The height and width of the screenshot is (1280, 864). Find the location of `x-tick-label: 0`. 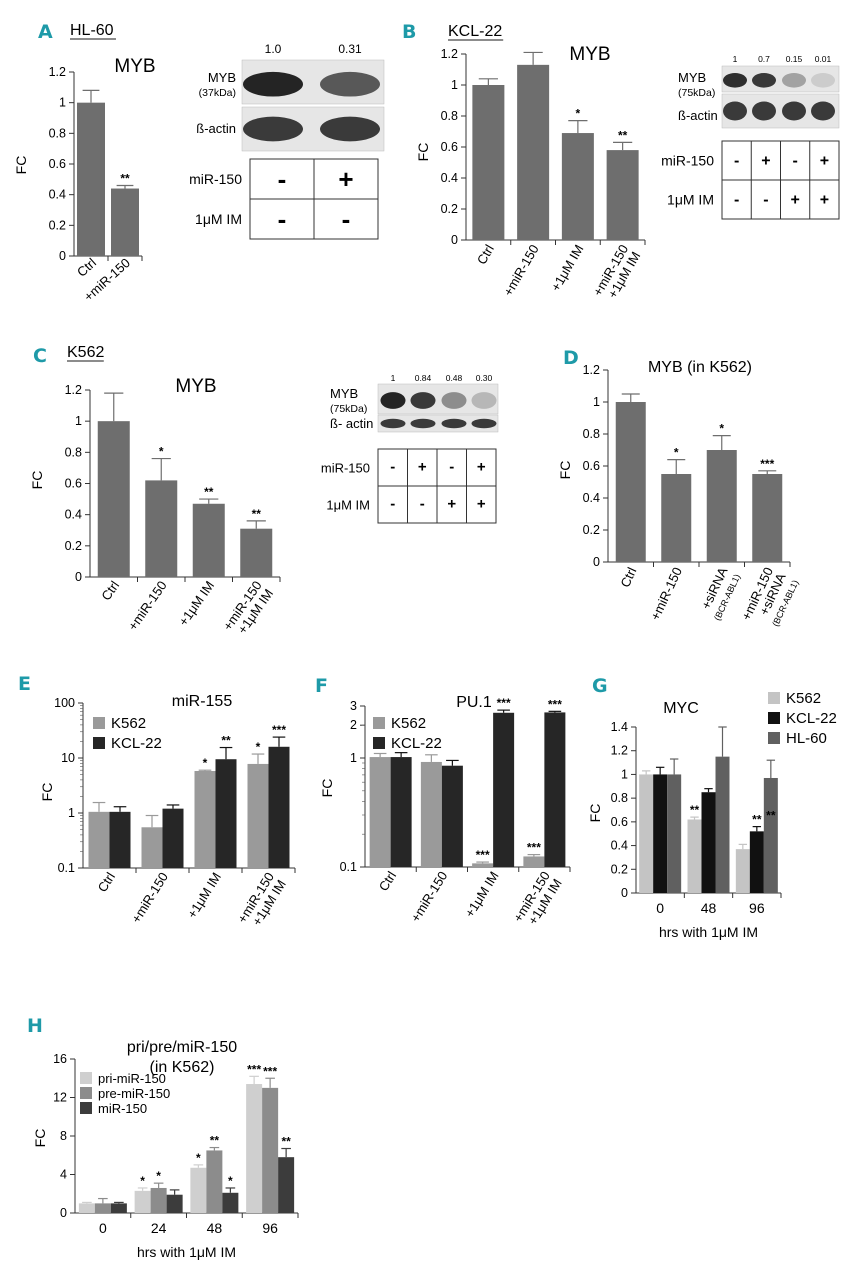

x-tick-label: 0 is located at coordinates (660, 908).